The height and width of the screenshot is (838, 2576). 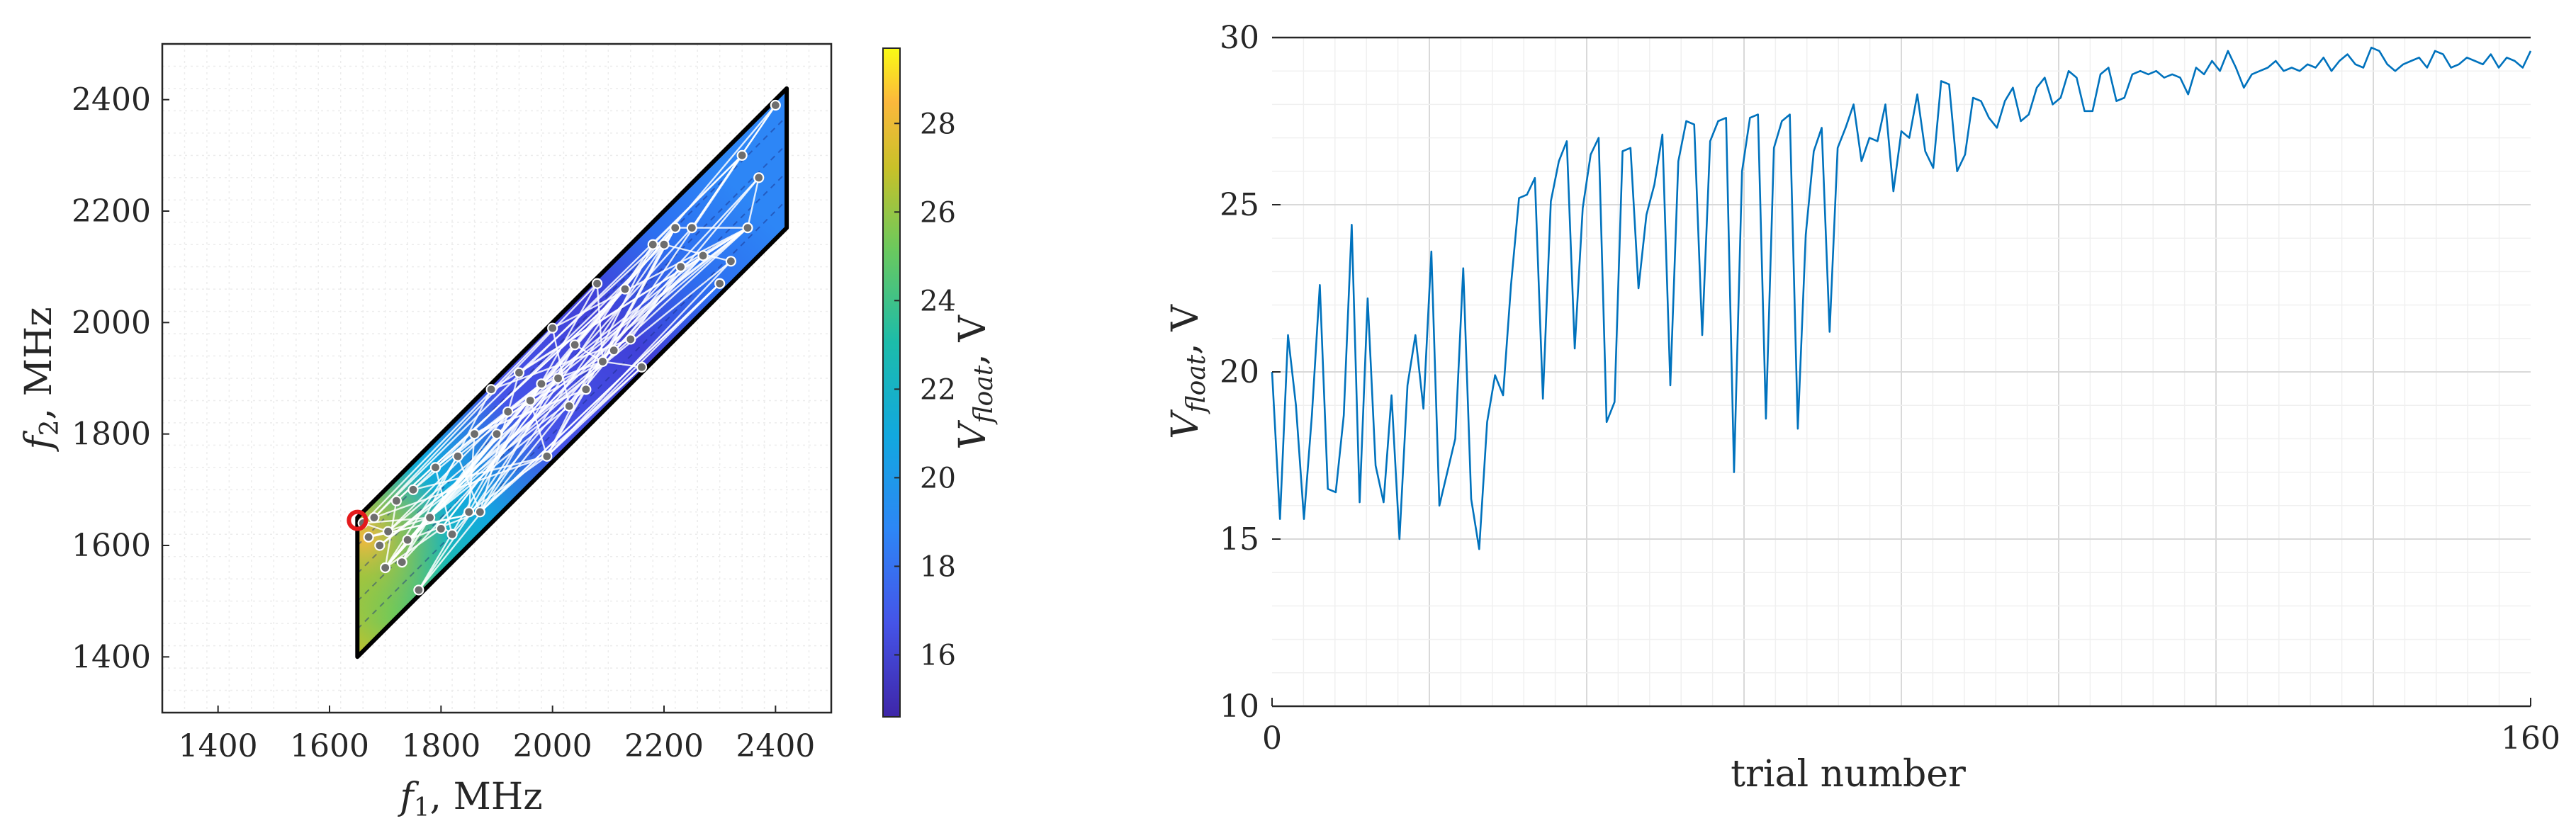 What do you see at coordinates (1187, 371) in the screenshot?
I see `right-y-axis-label: Vfloat, V` at bounding box center [1187, 371].